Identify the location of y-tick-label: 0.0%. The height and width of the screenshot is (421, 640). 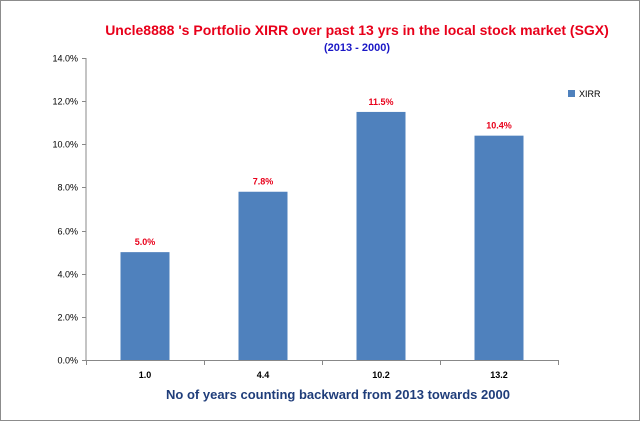
(67, 361).